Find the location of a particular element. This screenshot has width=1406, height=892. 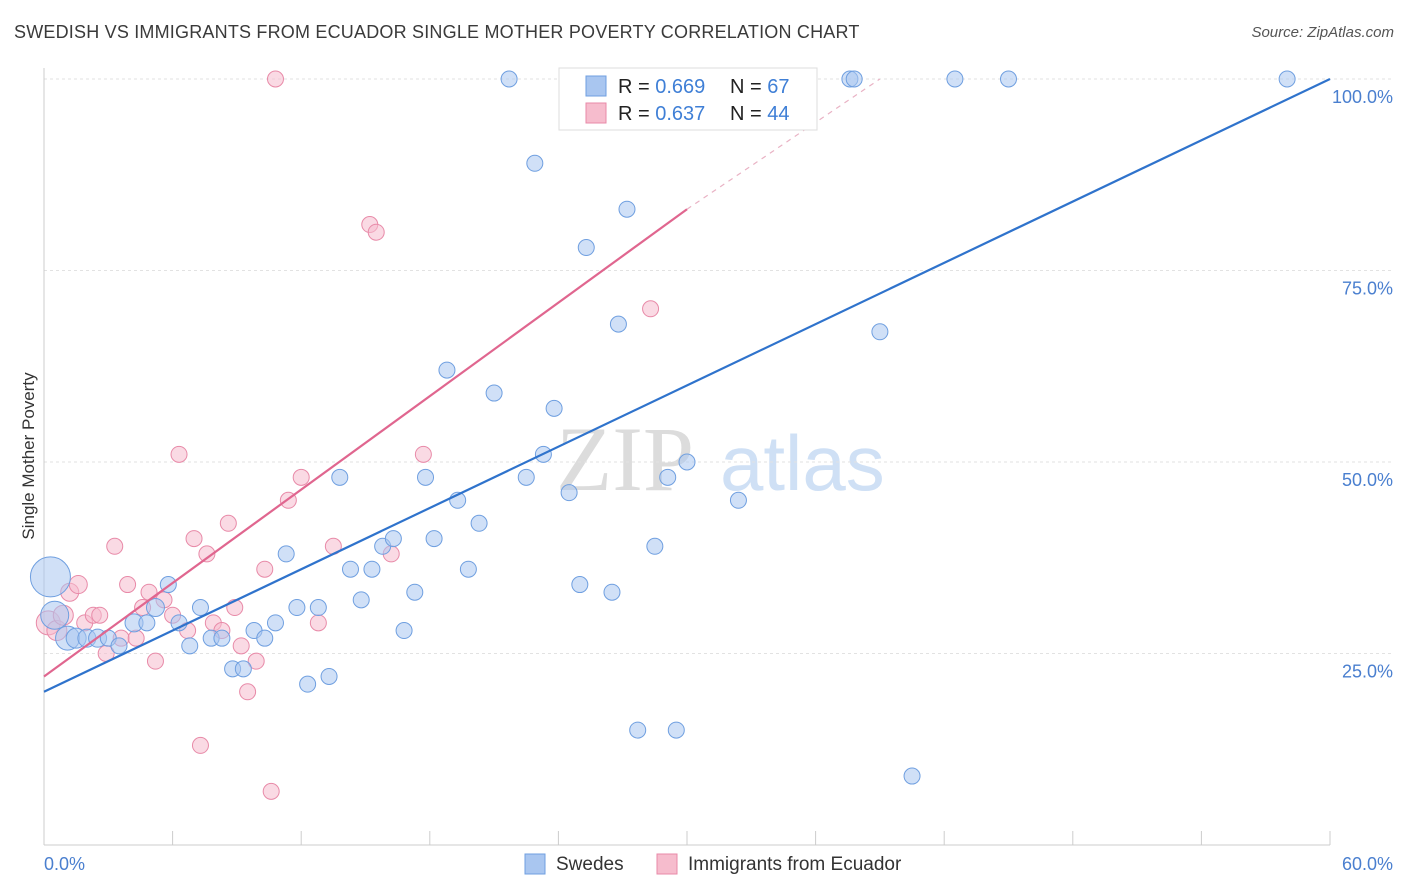

series-legend: Swedes Immigrants from Ecuador is located at coordinates (713, 864).